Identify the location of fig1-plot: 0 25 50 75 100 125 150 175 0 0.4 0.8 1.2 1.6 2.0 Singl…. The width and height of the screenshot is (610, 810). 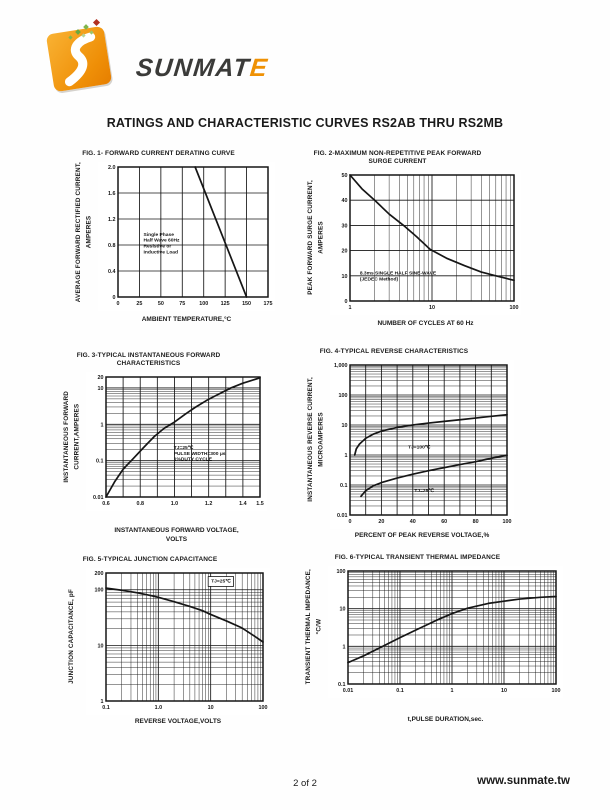
(186, 237).